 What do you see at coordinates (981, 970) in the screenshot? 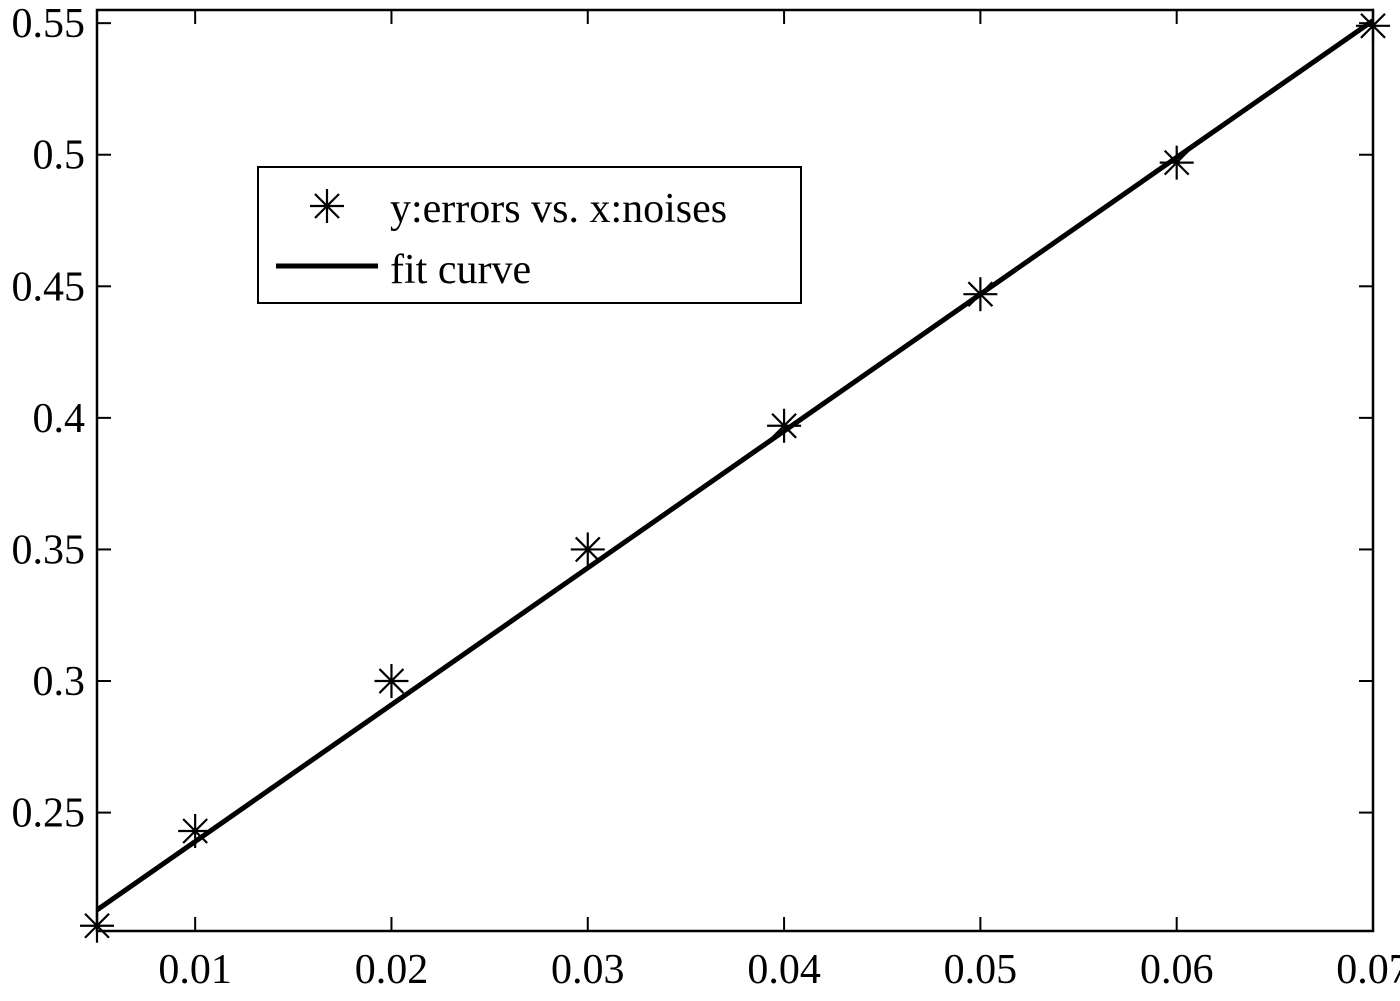
I see `x-tick-label: 0.05` at bounding box center [981, 970].